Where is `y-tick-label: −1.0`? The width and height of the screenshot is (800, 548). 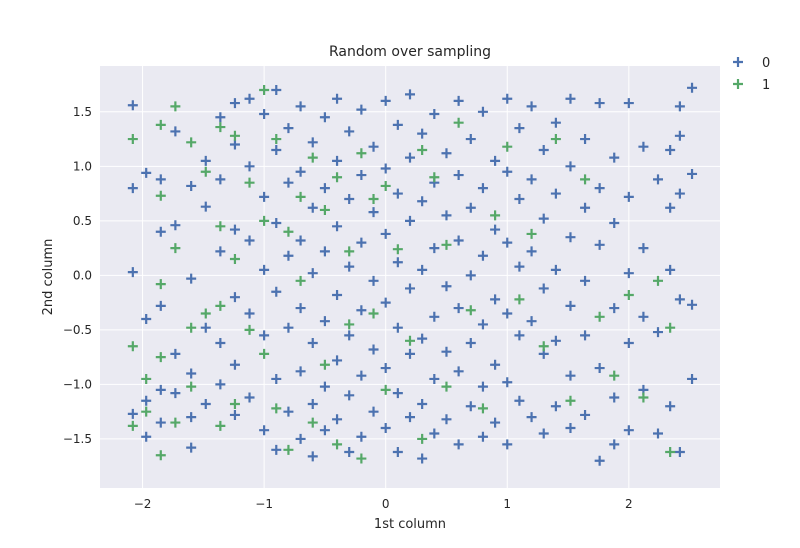
y-tick-label: −1.0 is located at coordinates (77, 384).